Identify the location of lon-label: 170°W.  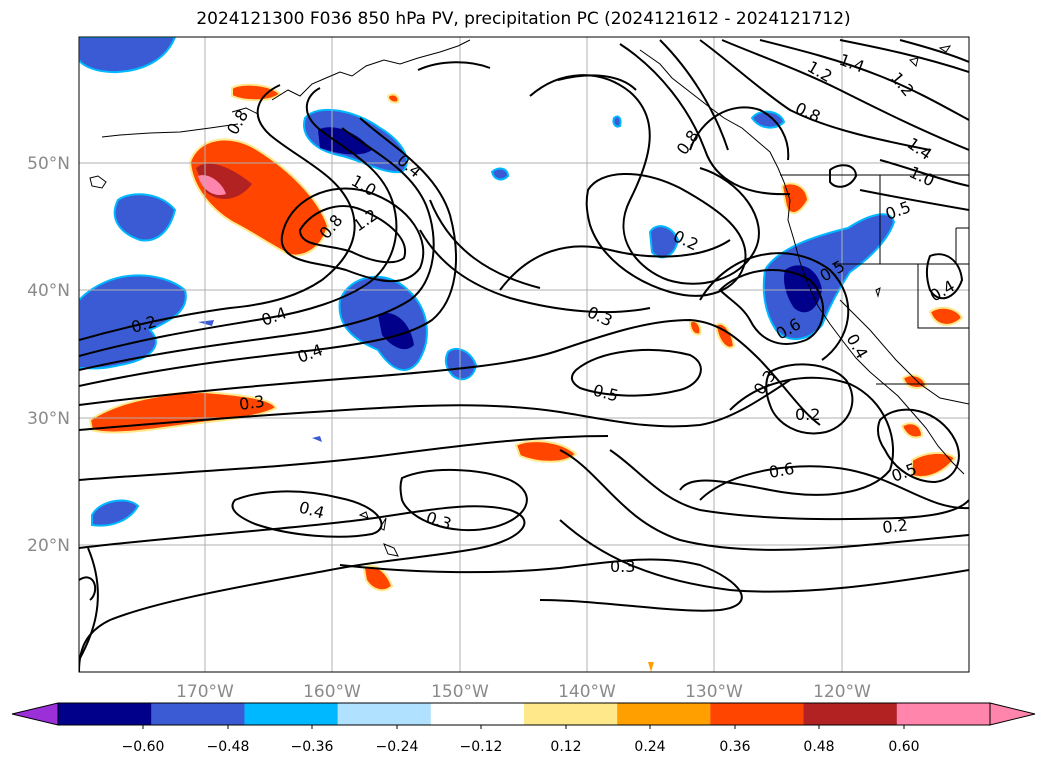
(205, 692).